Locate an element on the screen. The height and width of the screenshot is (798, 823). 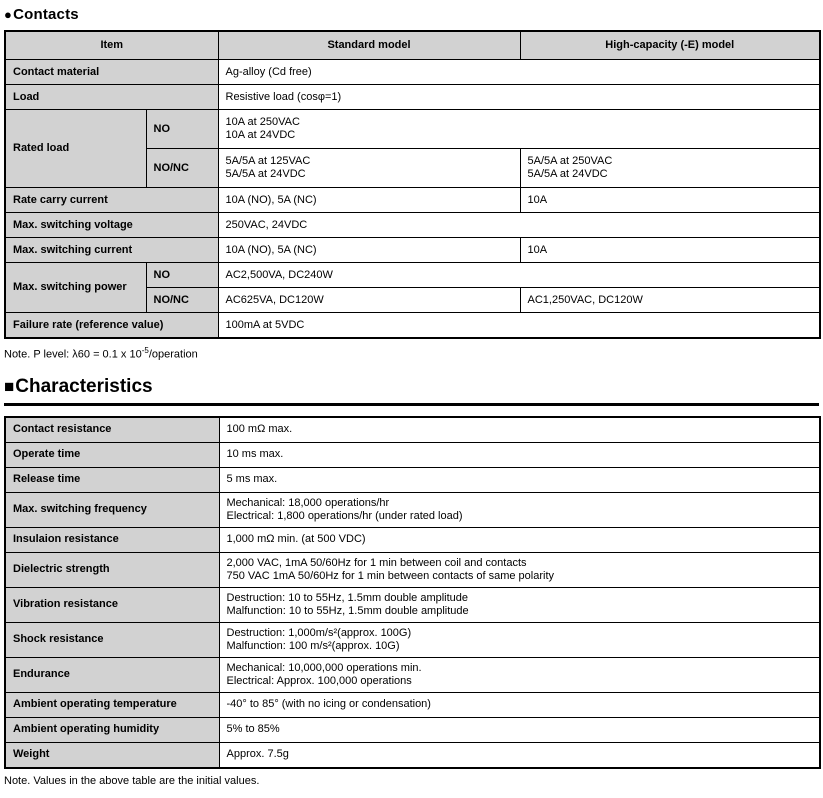
row-label: Max. switching current is located at coordinates (111, 250).